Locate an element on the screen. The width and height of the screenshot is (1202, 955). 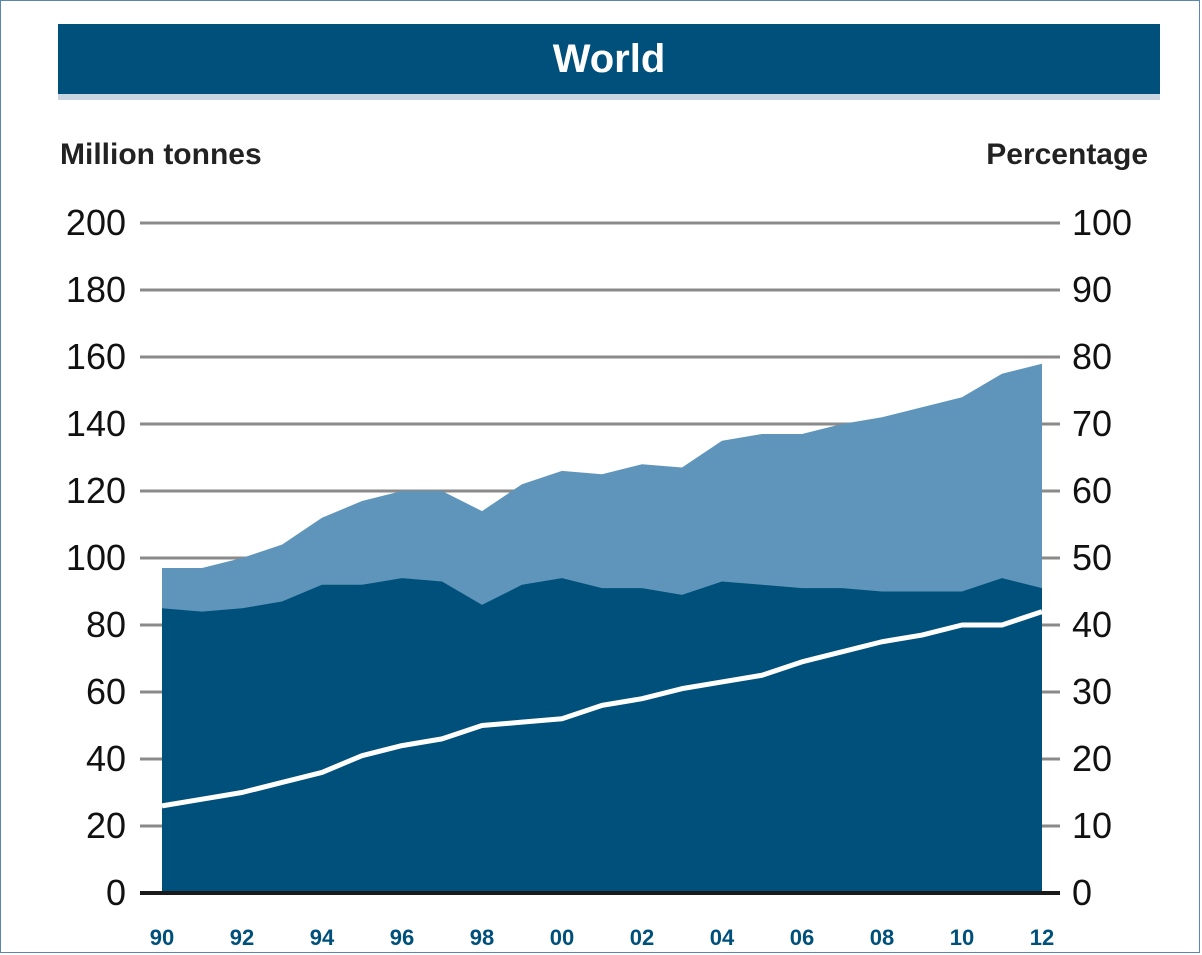
y-tick-label-right: 80 is located at coordinates (1092, 356).